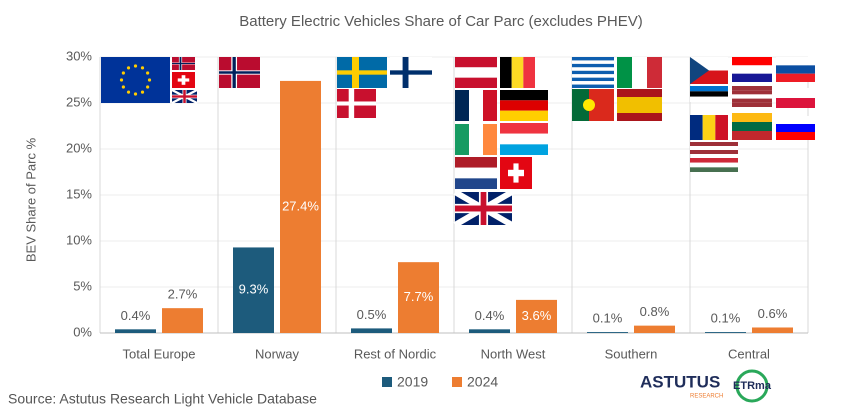 The height and width of the screenshot is (414, 841). I want to click on logo: ETRma, so click(752, 386).